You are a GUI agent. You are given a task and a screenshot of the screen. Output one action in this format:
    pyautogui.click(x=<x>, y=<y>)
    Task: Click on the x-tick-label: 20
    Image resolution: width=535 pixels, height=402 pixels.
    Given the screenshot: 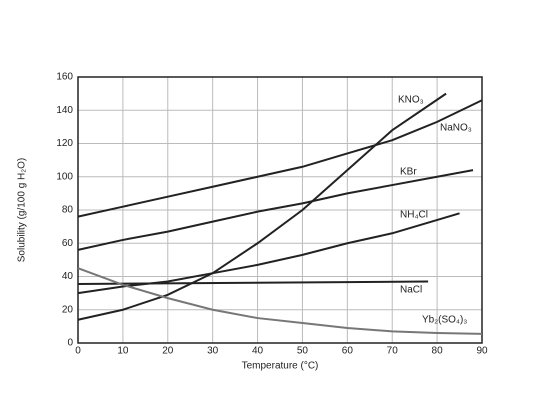 What is the action you would take?
    pyautogui.click(x=168, y=351)
    